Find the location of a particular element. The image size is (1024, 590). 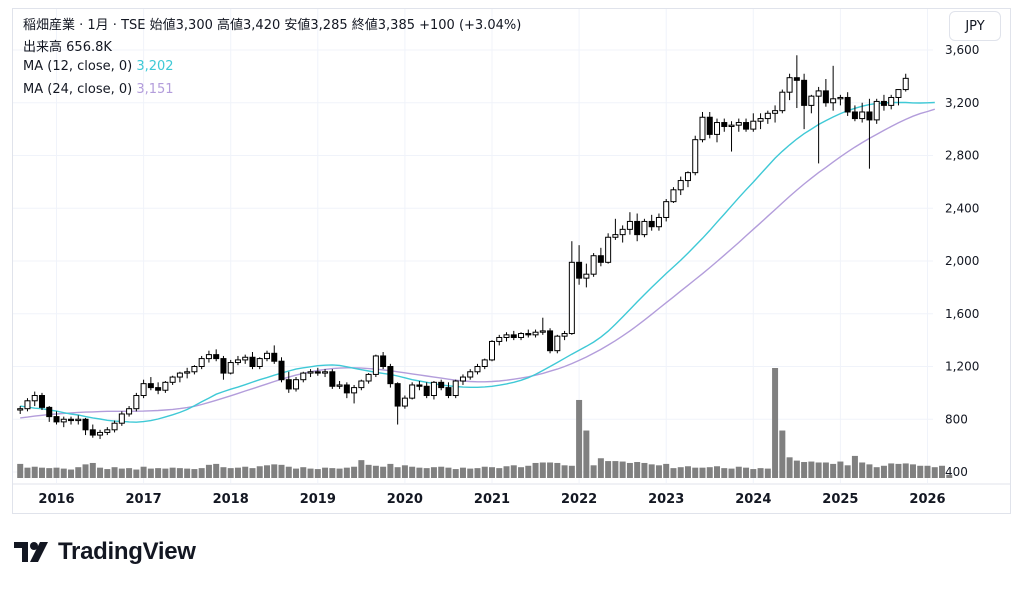

y-tick-label: 800 is located at coordinates (956, 419).